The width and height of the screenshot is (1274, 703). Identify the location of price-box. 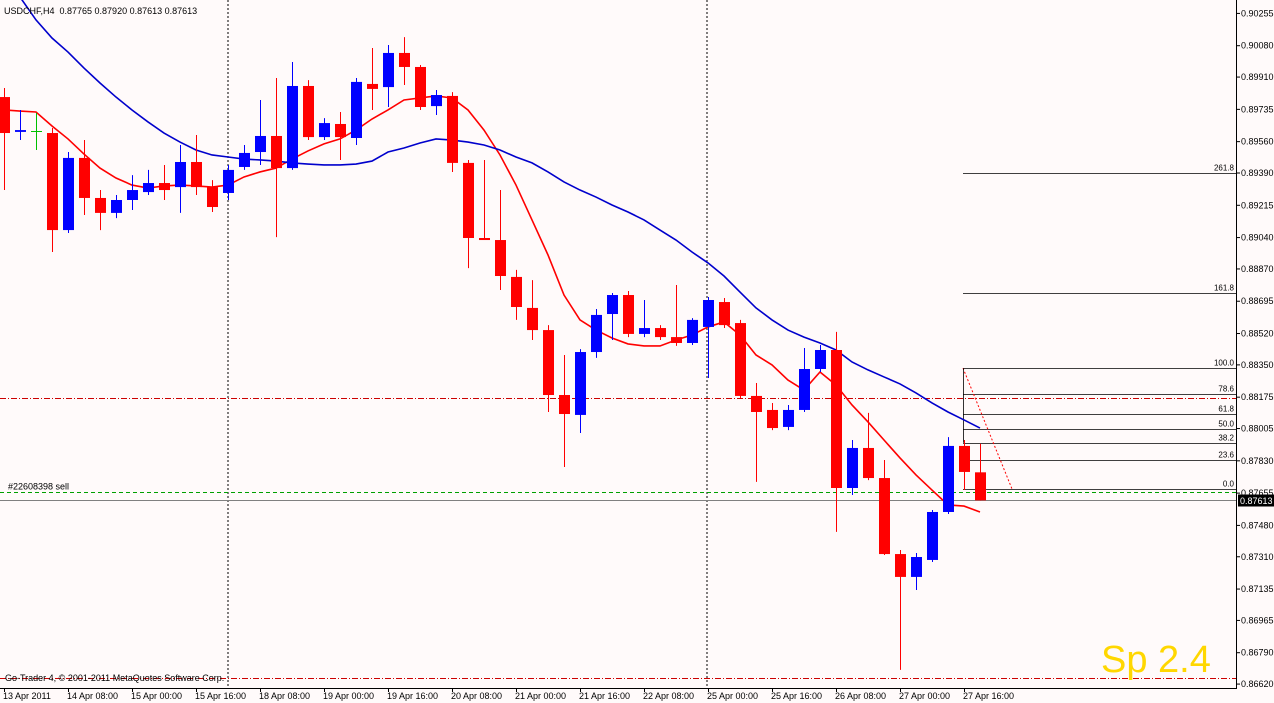
(1256, 500).